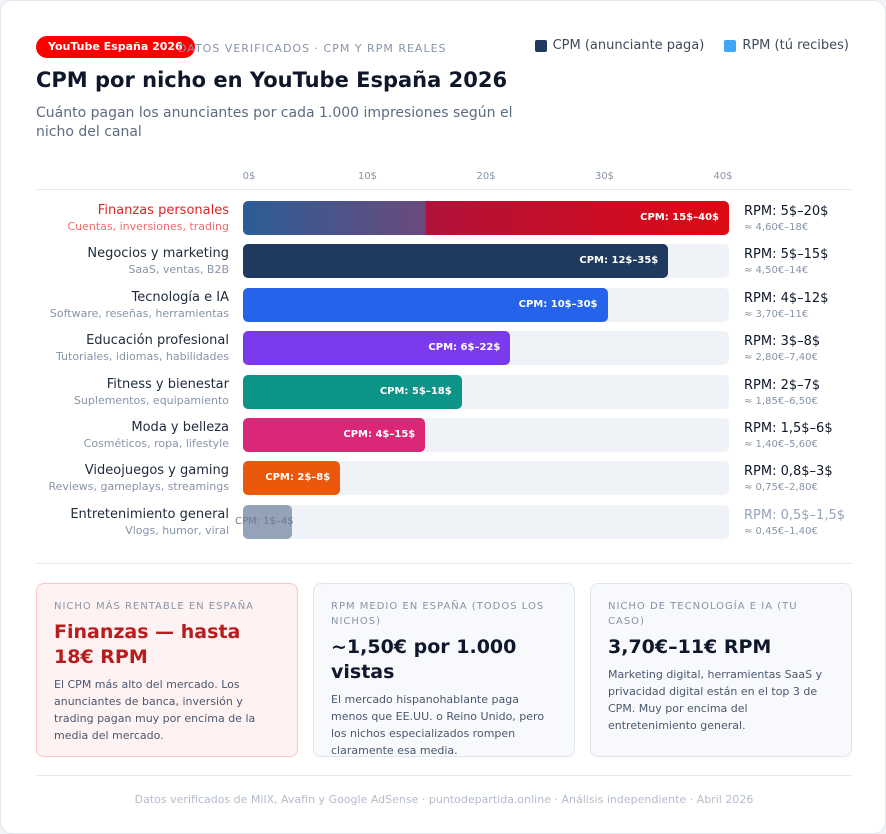  What do you see at coordinates (619, 261) in the screenshot?
I see `cpm-data-label: CPM: 12$–35$` at bounding box center [619, 261].